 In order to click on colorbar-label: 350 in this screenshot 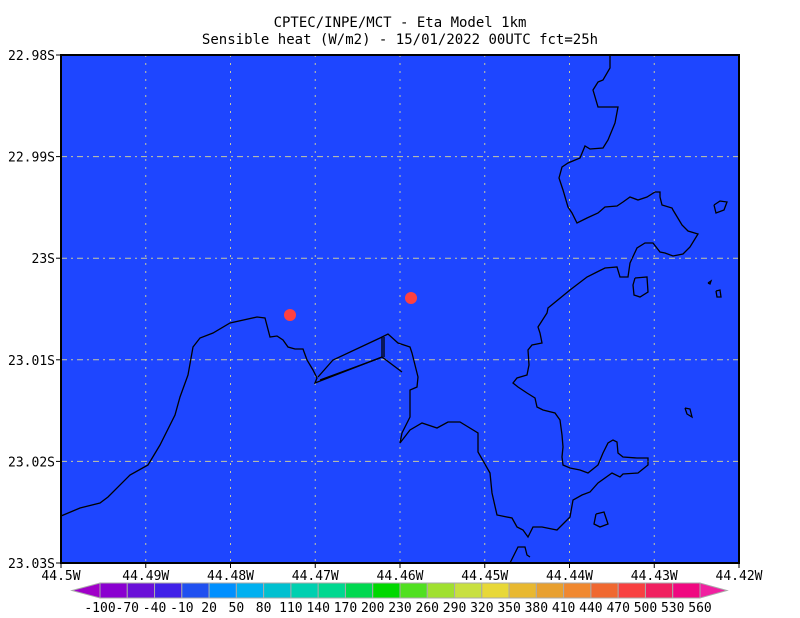, I will do `click(508, 608)`.